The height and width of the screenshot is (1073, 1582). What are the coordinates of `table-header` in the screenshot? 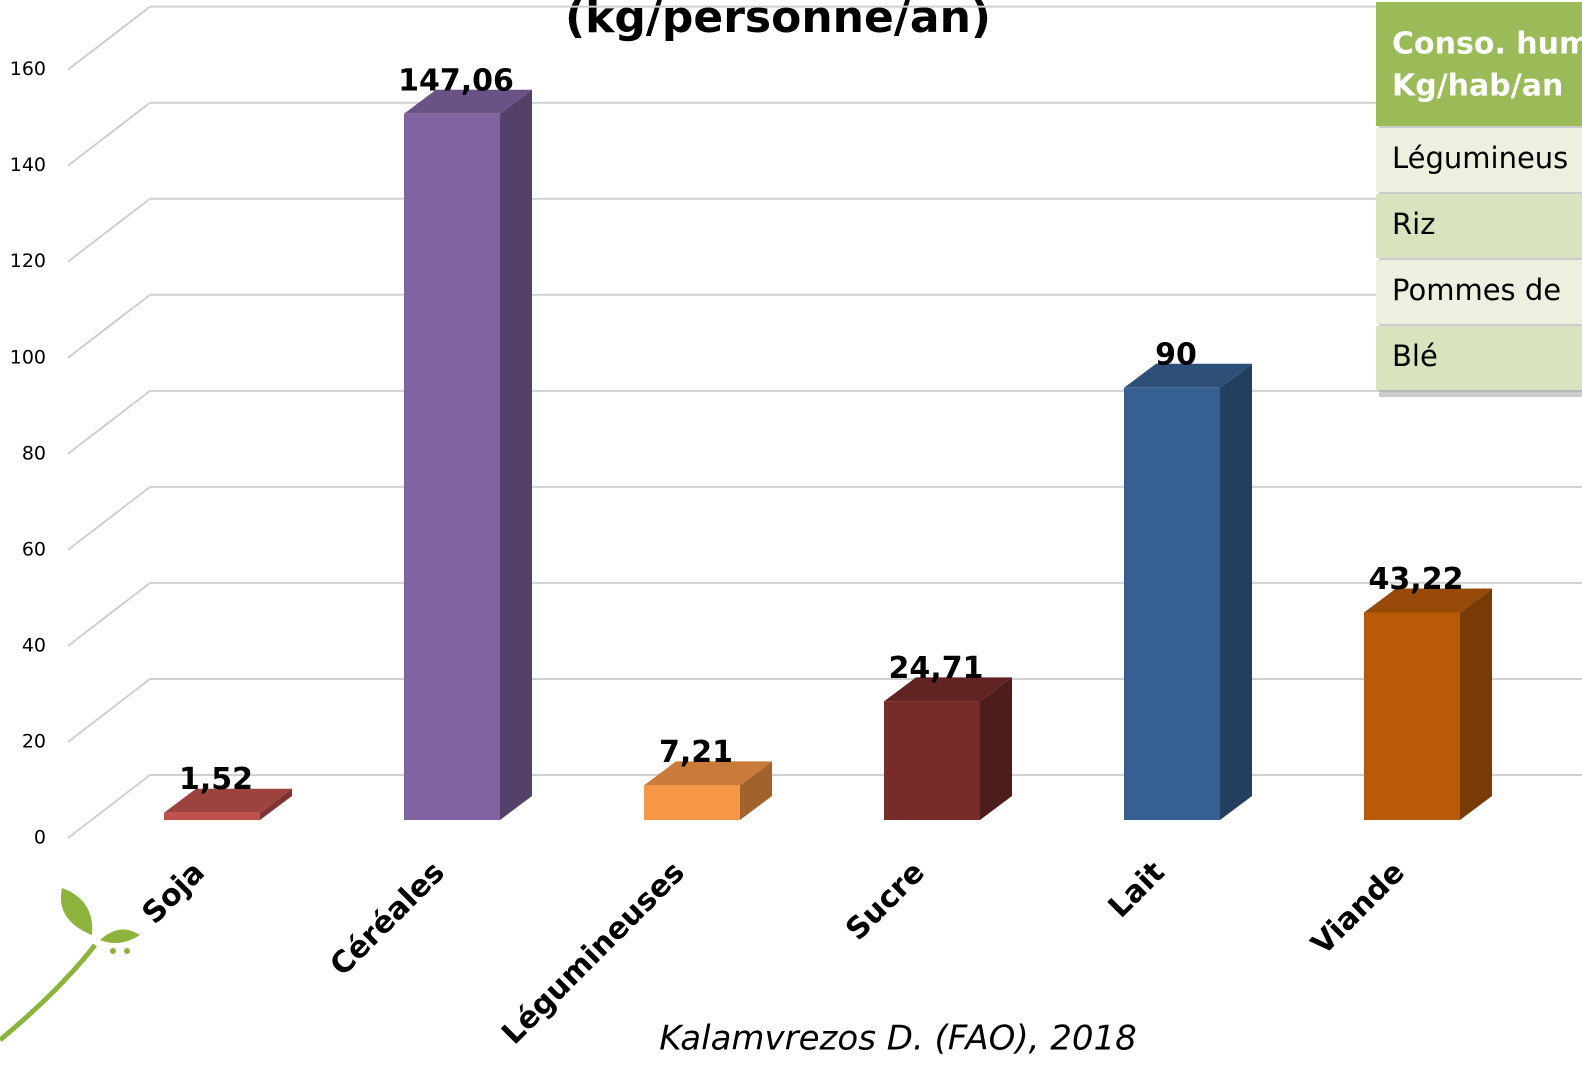 It's located at (1479, 64).